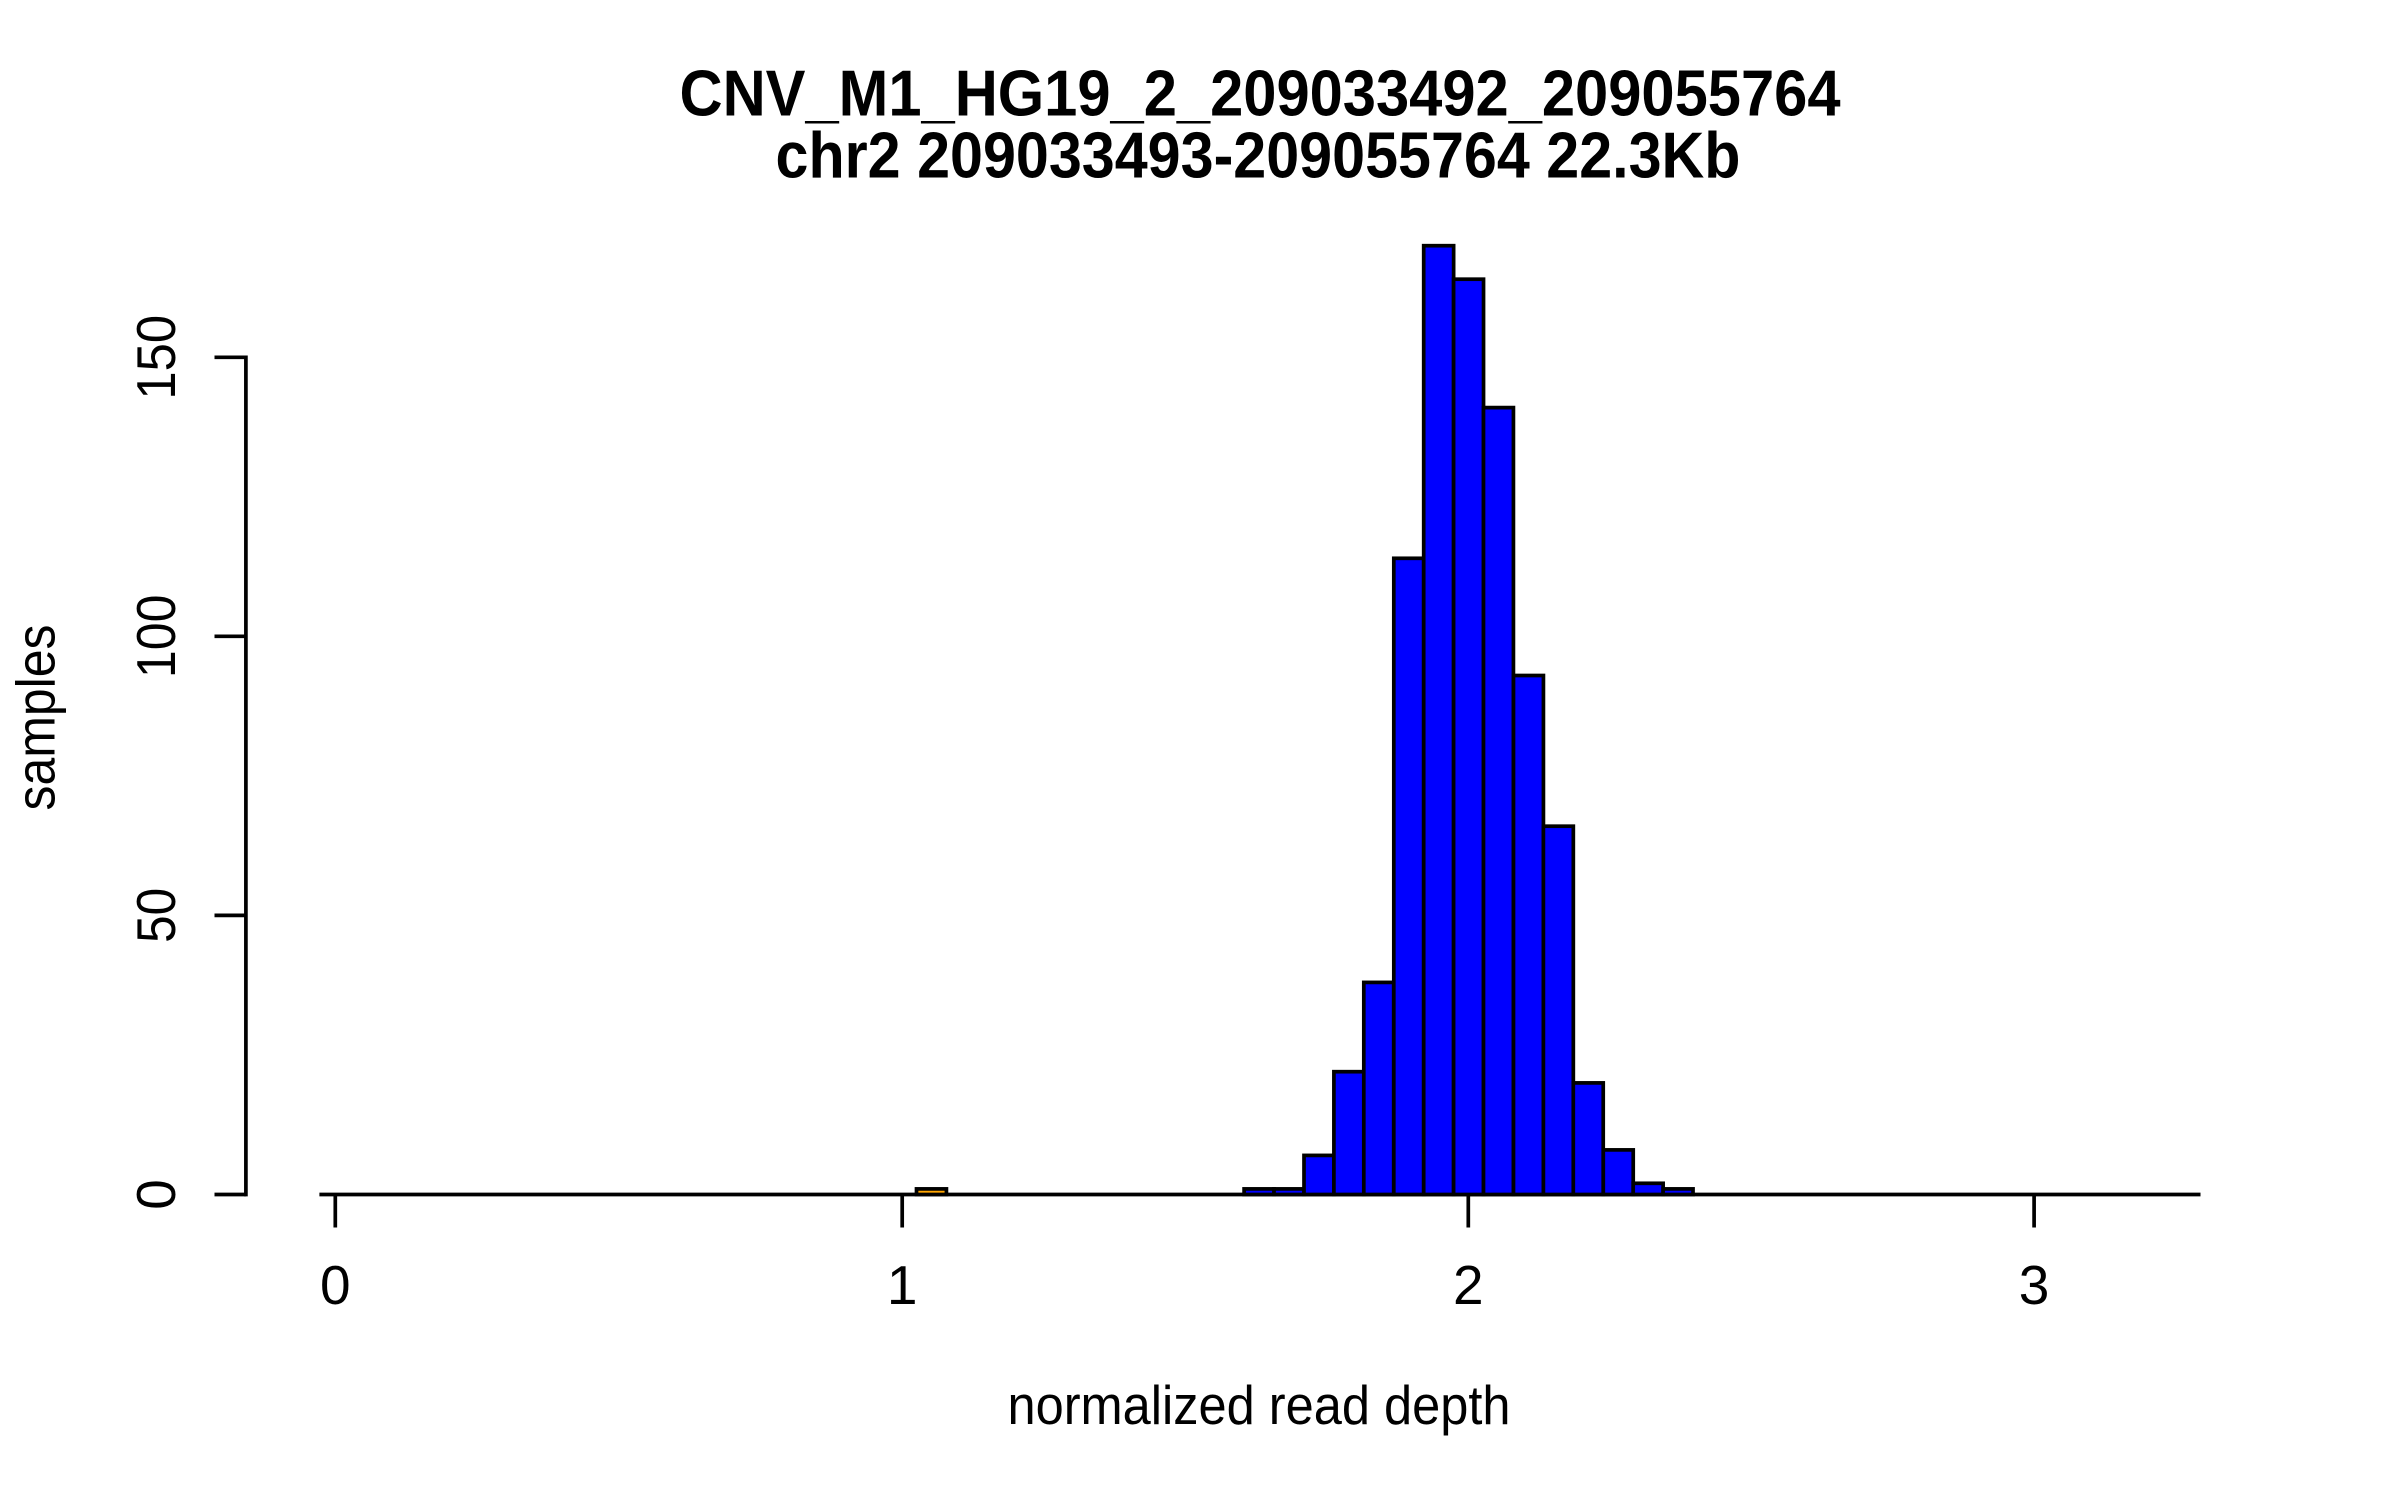  Describe the element at coordinates (1468, 1285) in the screenshot. I see `svg-text: 2` at that location.